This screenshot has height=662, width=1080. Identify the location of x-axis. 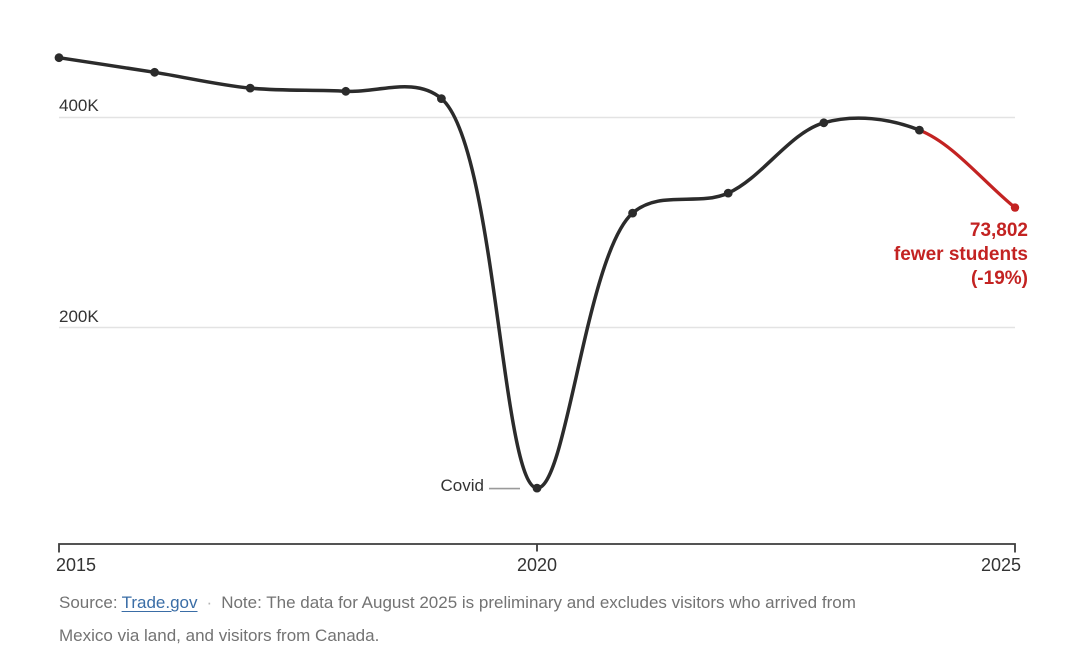
(537, 548).